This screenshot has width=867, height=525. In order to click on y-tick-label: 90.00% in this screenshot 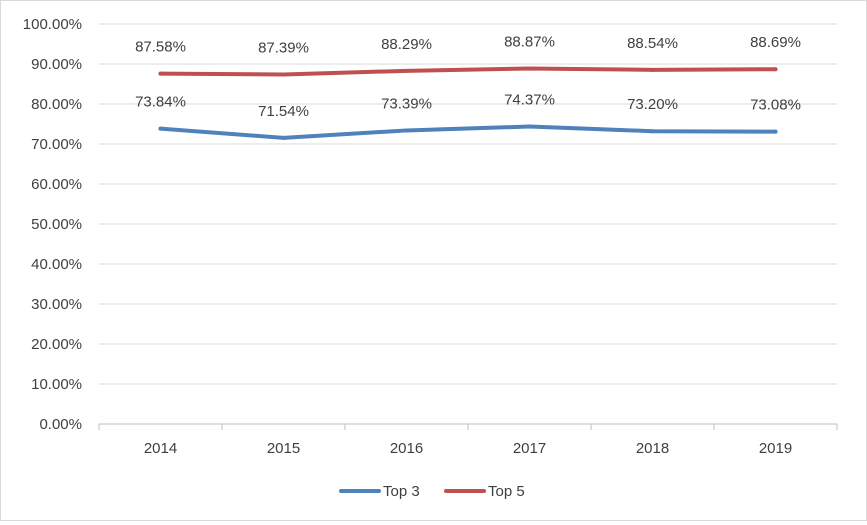, I will do `click(56, 64)`.